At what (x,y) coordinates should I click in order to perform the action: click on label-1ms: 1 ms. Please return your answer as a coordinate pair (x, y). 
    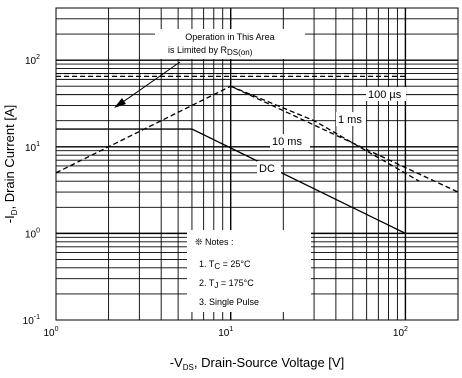
    Looking at the image, I should click on (350, 120).